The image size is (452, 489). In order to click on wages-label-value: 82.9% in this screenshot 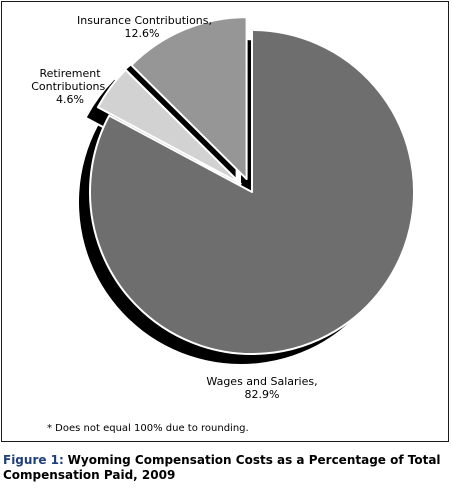, I will do `click(262, 394)`.